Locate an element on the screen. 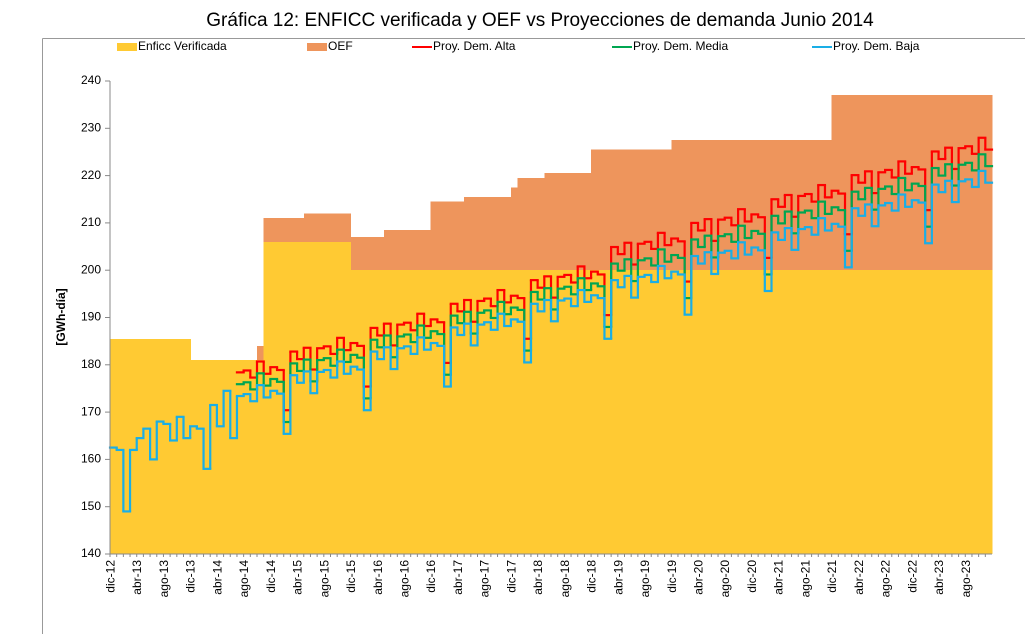 Image resolution: width=1025 pixels, height=634 pixels. legend-label: Proy. Dem. Media is located at coordinates (680, 46).